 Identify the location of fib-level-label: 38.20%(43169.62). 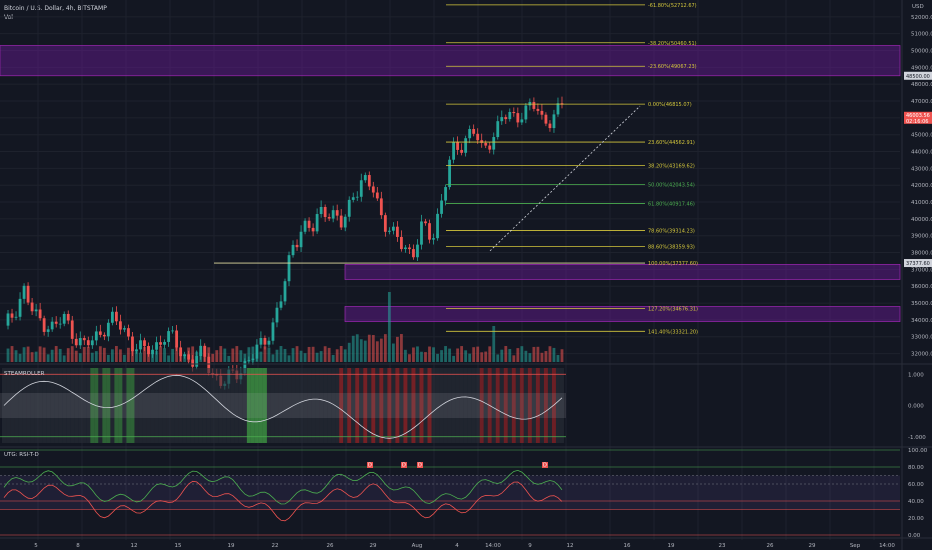
(671, 167).